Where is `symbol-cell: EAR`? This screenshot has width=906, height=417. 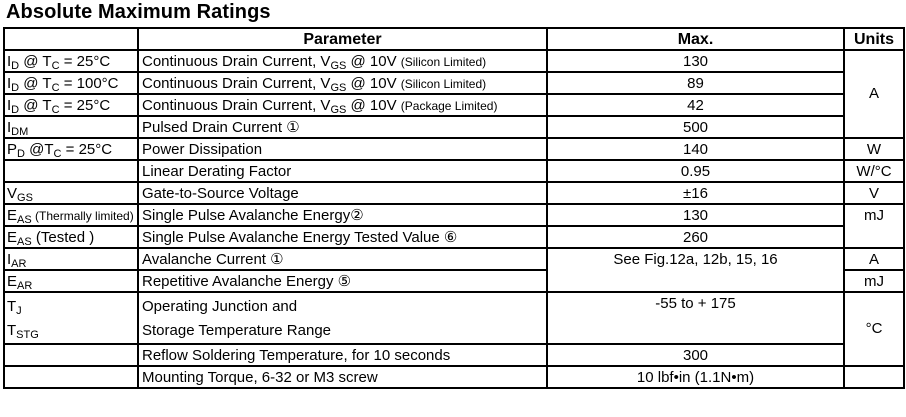
symbol-cell: EAR is located at coordinates (71, 281).